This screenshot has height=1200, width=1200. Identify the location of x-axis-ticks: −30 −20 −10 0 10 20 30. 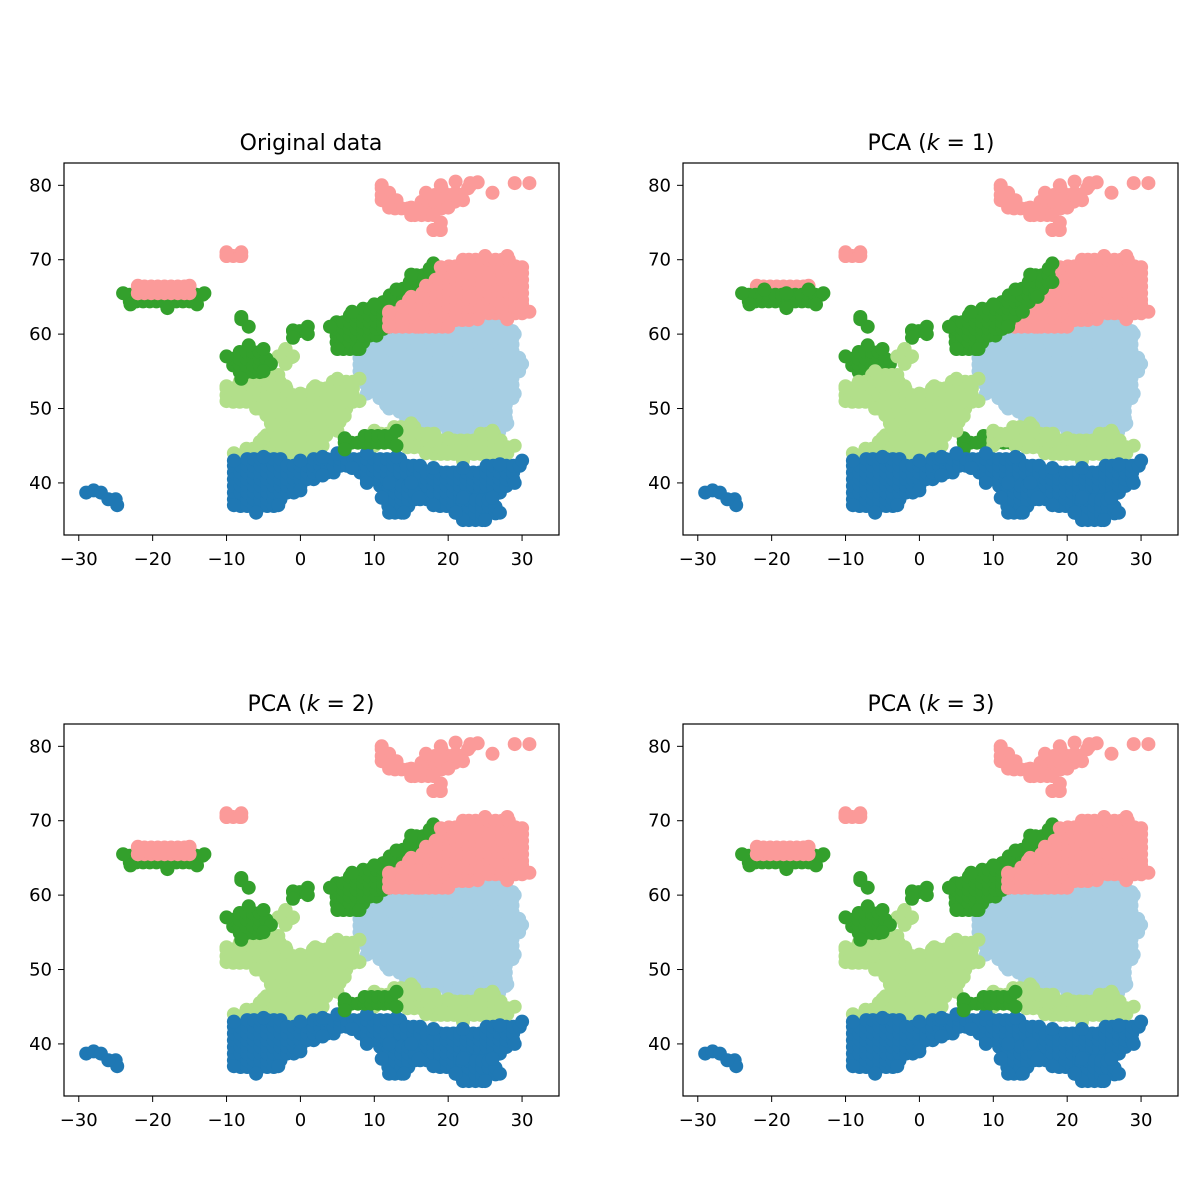
(297, 552).